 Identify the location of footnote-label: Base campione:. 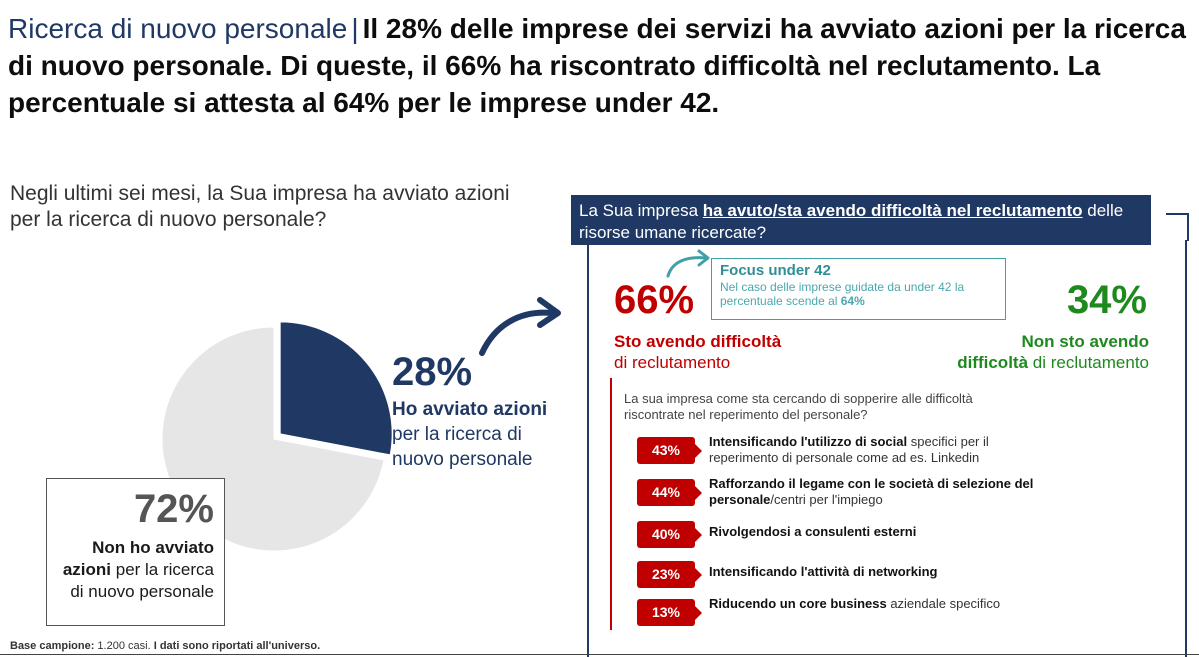
(52, 646).